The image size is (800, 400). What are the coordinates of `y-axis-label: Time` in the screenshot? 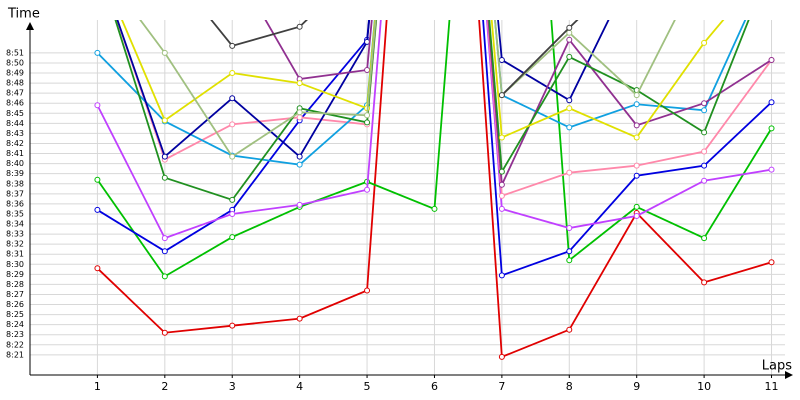 It's located at (23, 14).